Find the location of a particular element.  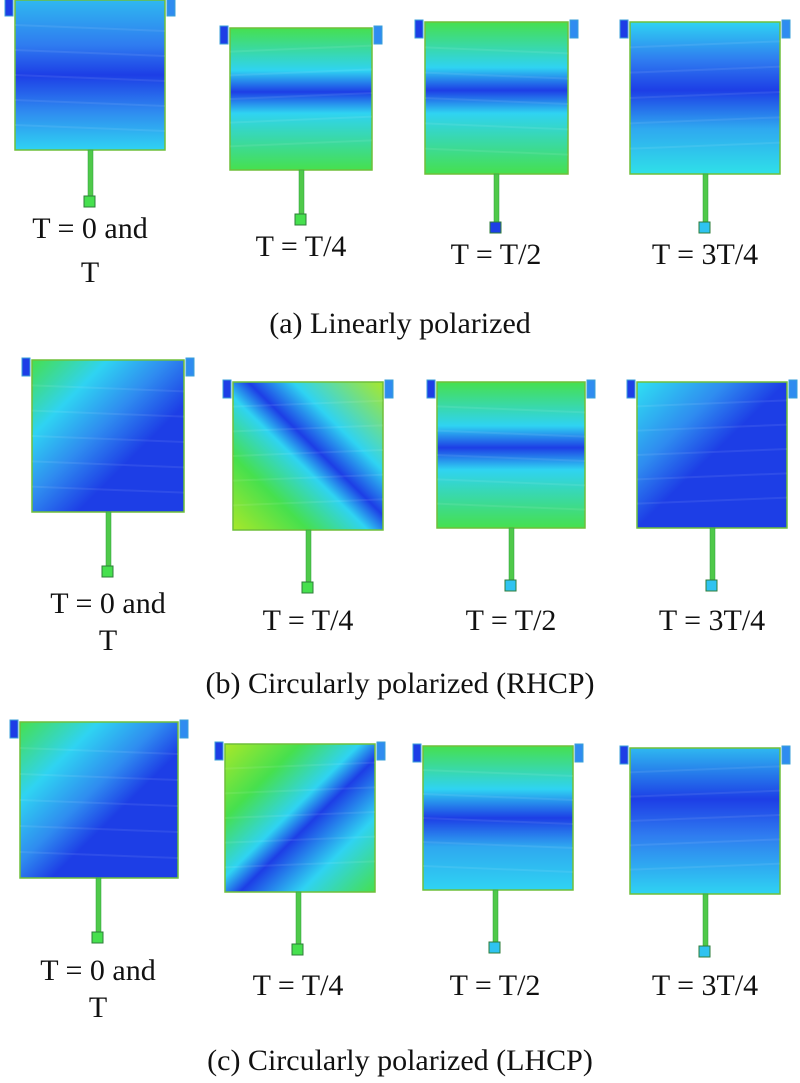

subfigure-caption: (a) Linearly polarized is located at coordinates (400, 323).